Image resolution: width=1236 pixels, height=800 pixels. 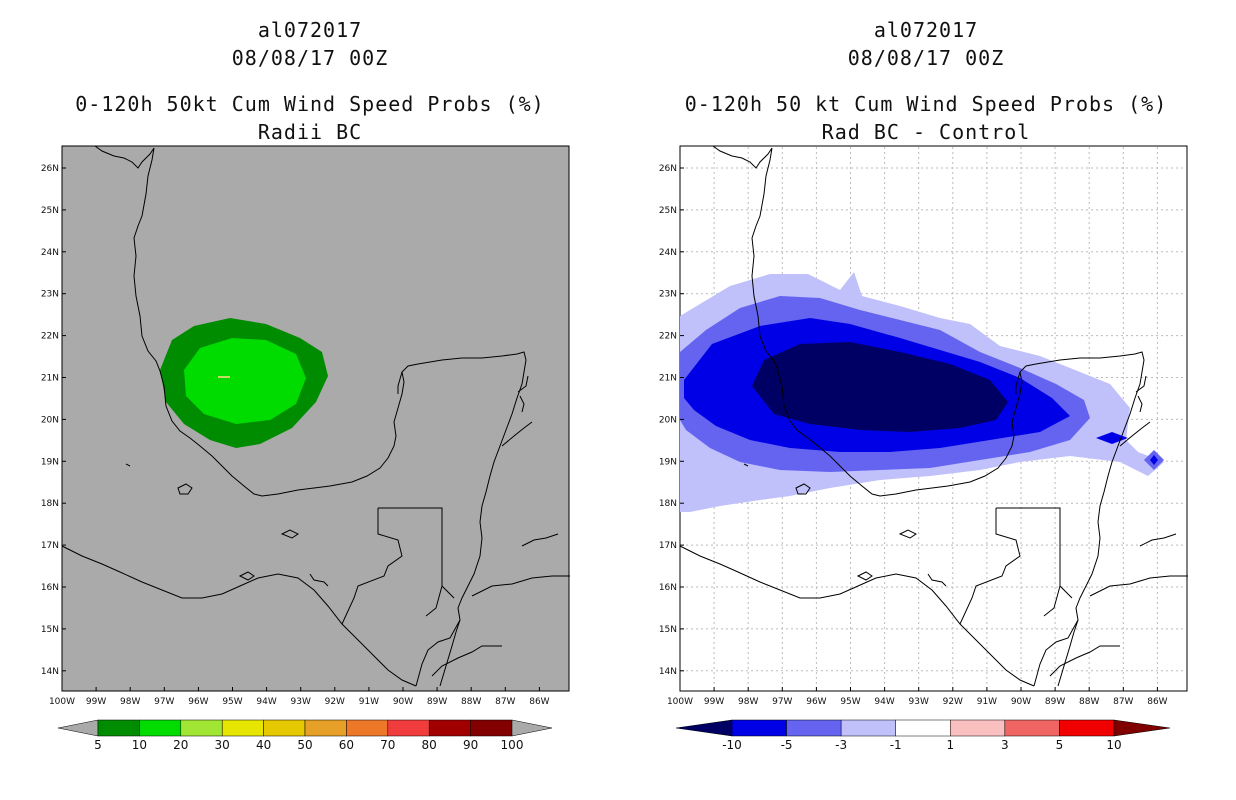 I want to click on right-storm-id: al072017, so click(x=926, y=30).